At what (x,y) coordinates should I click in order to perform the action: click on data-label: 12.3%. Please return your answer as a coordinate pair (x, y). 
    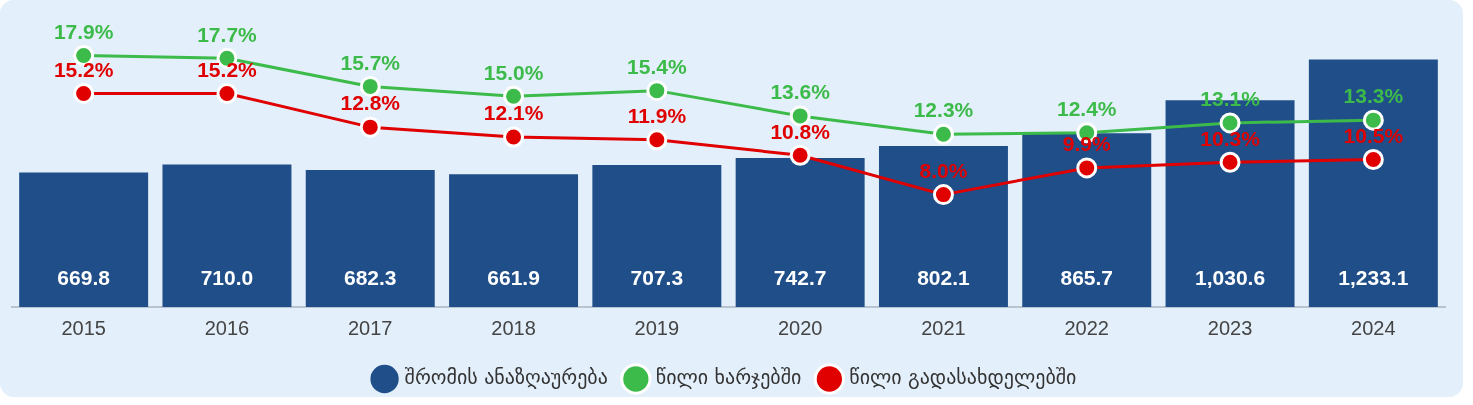
    Looking at the image, I should click on (943, 110).